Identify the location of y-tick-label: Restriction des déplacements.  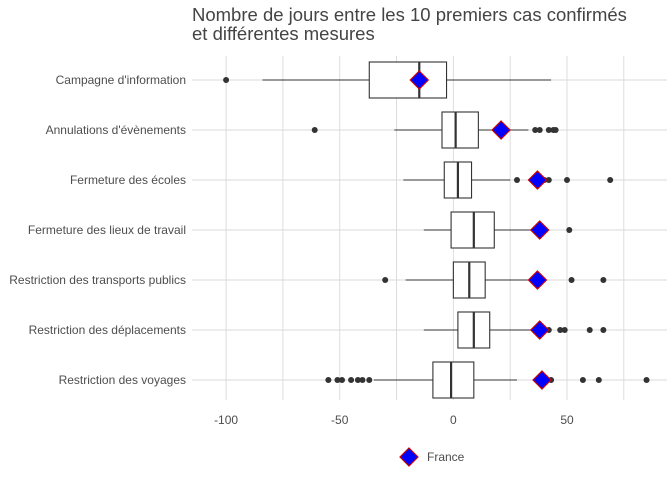
(107, 330).